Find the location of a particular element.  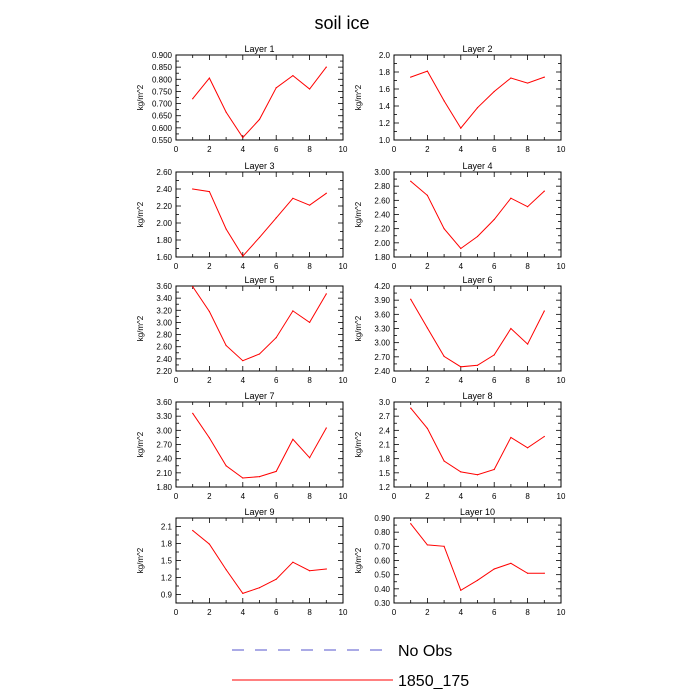

y-tick-label: 2.80 is located at coordinates (164, 335).